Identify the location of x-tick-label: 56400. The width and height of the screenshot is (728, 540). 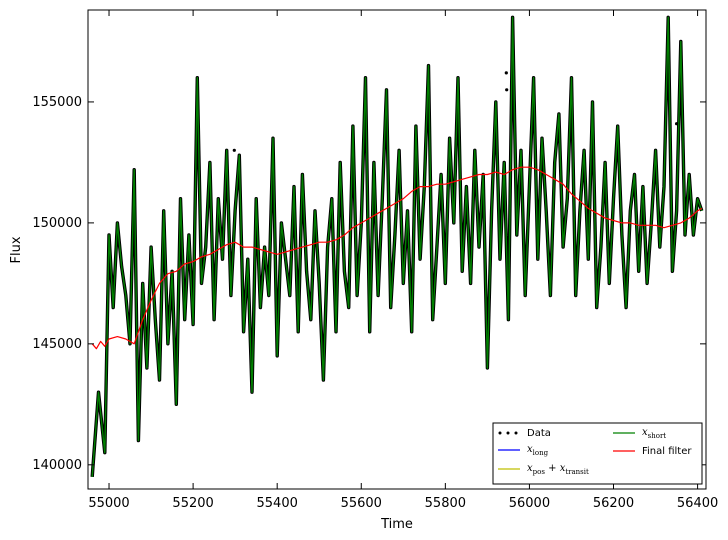
(697, 503).